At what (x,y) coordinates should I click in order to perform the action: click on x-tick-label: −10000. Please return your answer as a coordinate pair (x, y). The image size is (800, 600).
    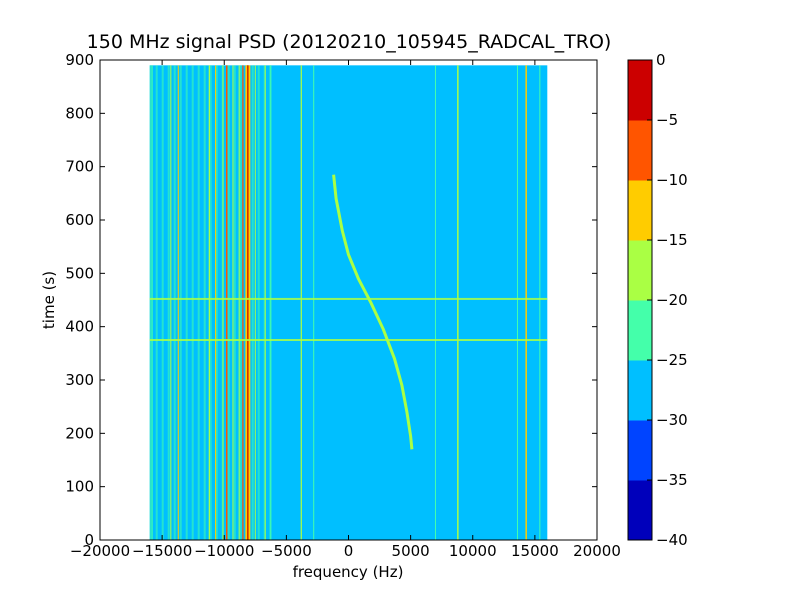
    Looking at the image, I should click on (224, 551).